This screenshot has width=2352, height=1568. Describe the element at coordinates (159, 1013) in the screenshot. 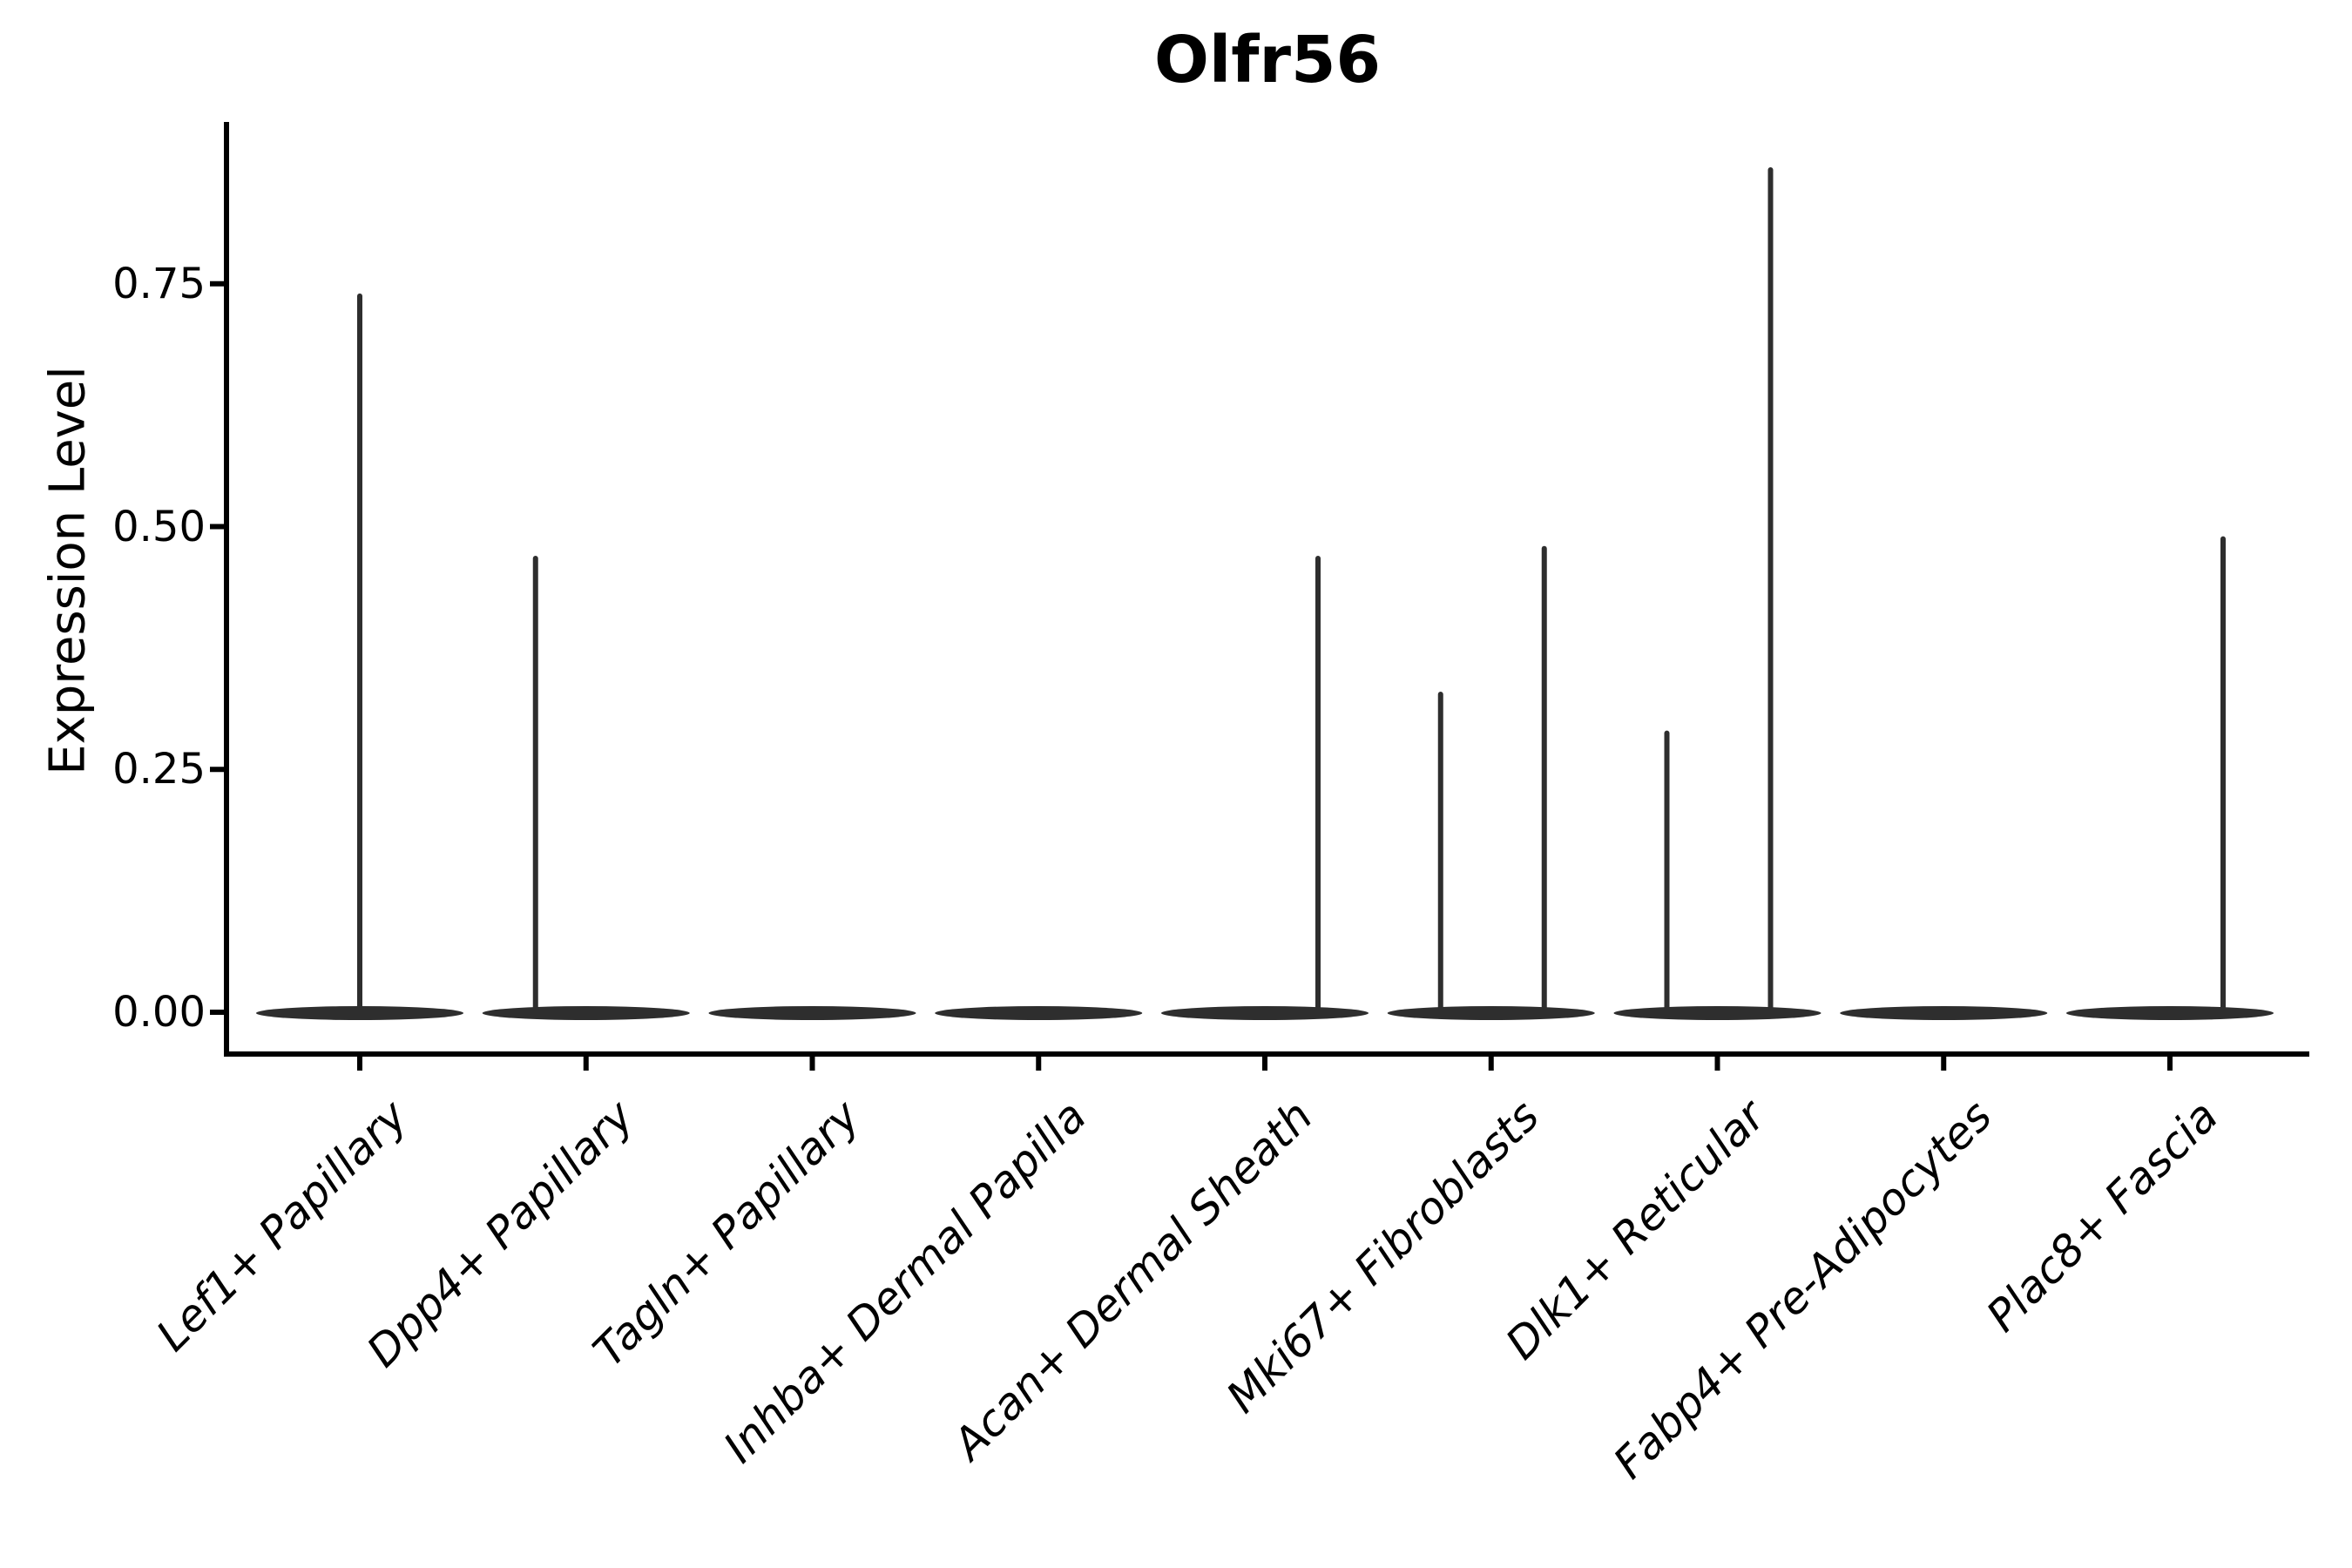

I see `y-tick-label: 0.00` at that location.